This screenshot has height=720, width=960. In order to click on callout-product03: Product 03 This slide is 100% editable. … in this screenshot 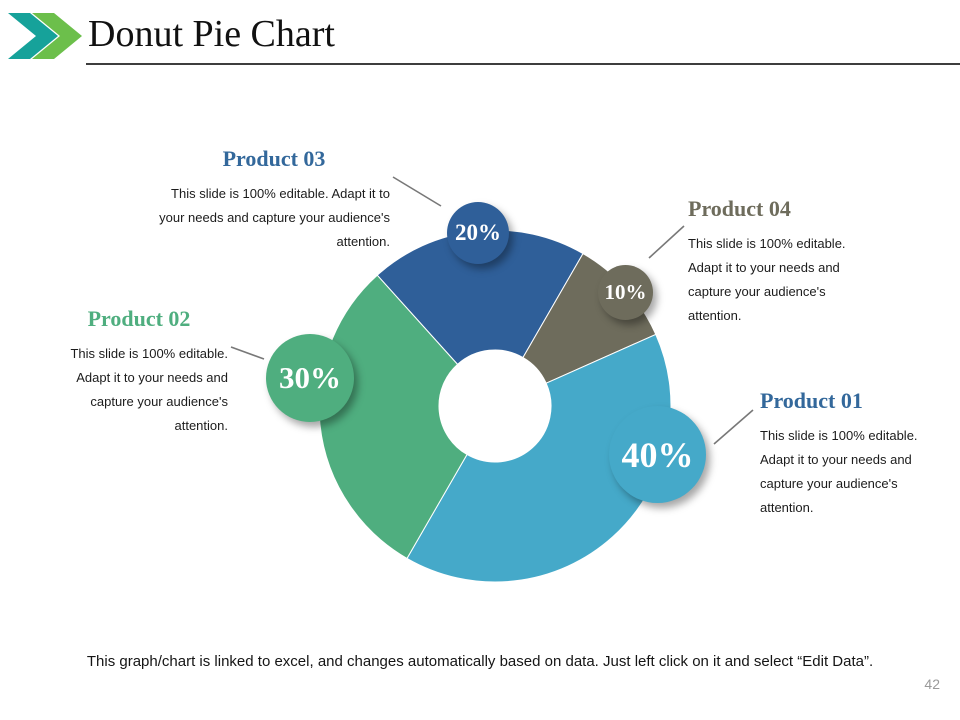, I will do `click(274, 200)`.